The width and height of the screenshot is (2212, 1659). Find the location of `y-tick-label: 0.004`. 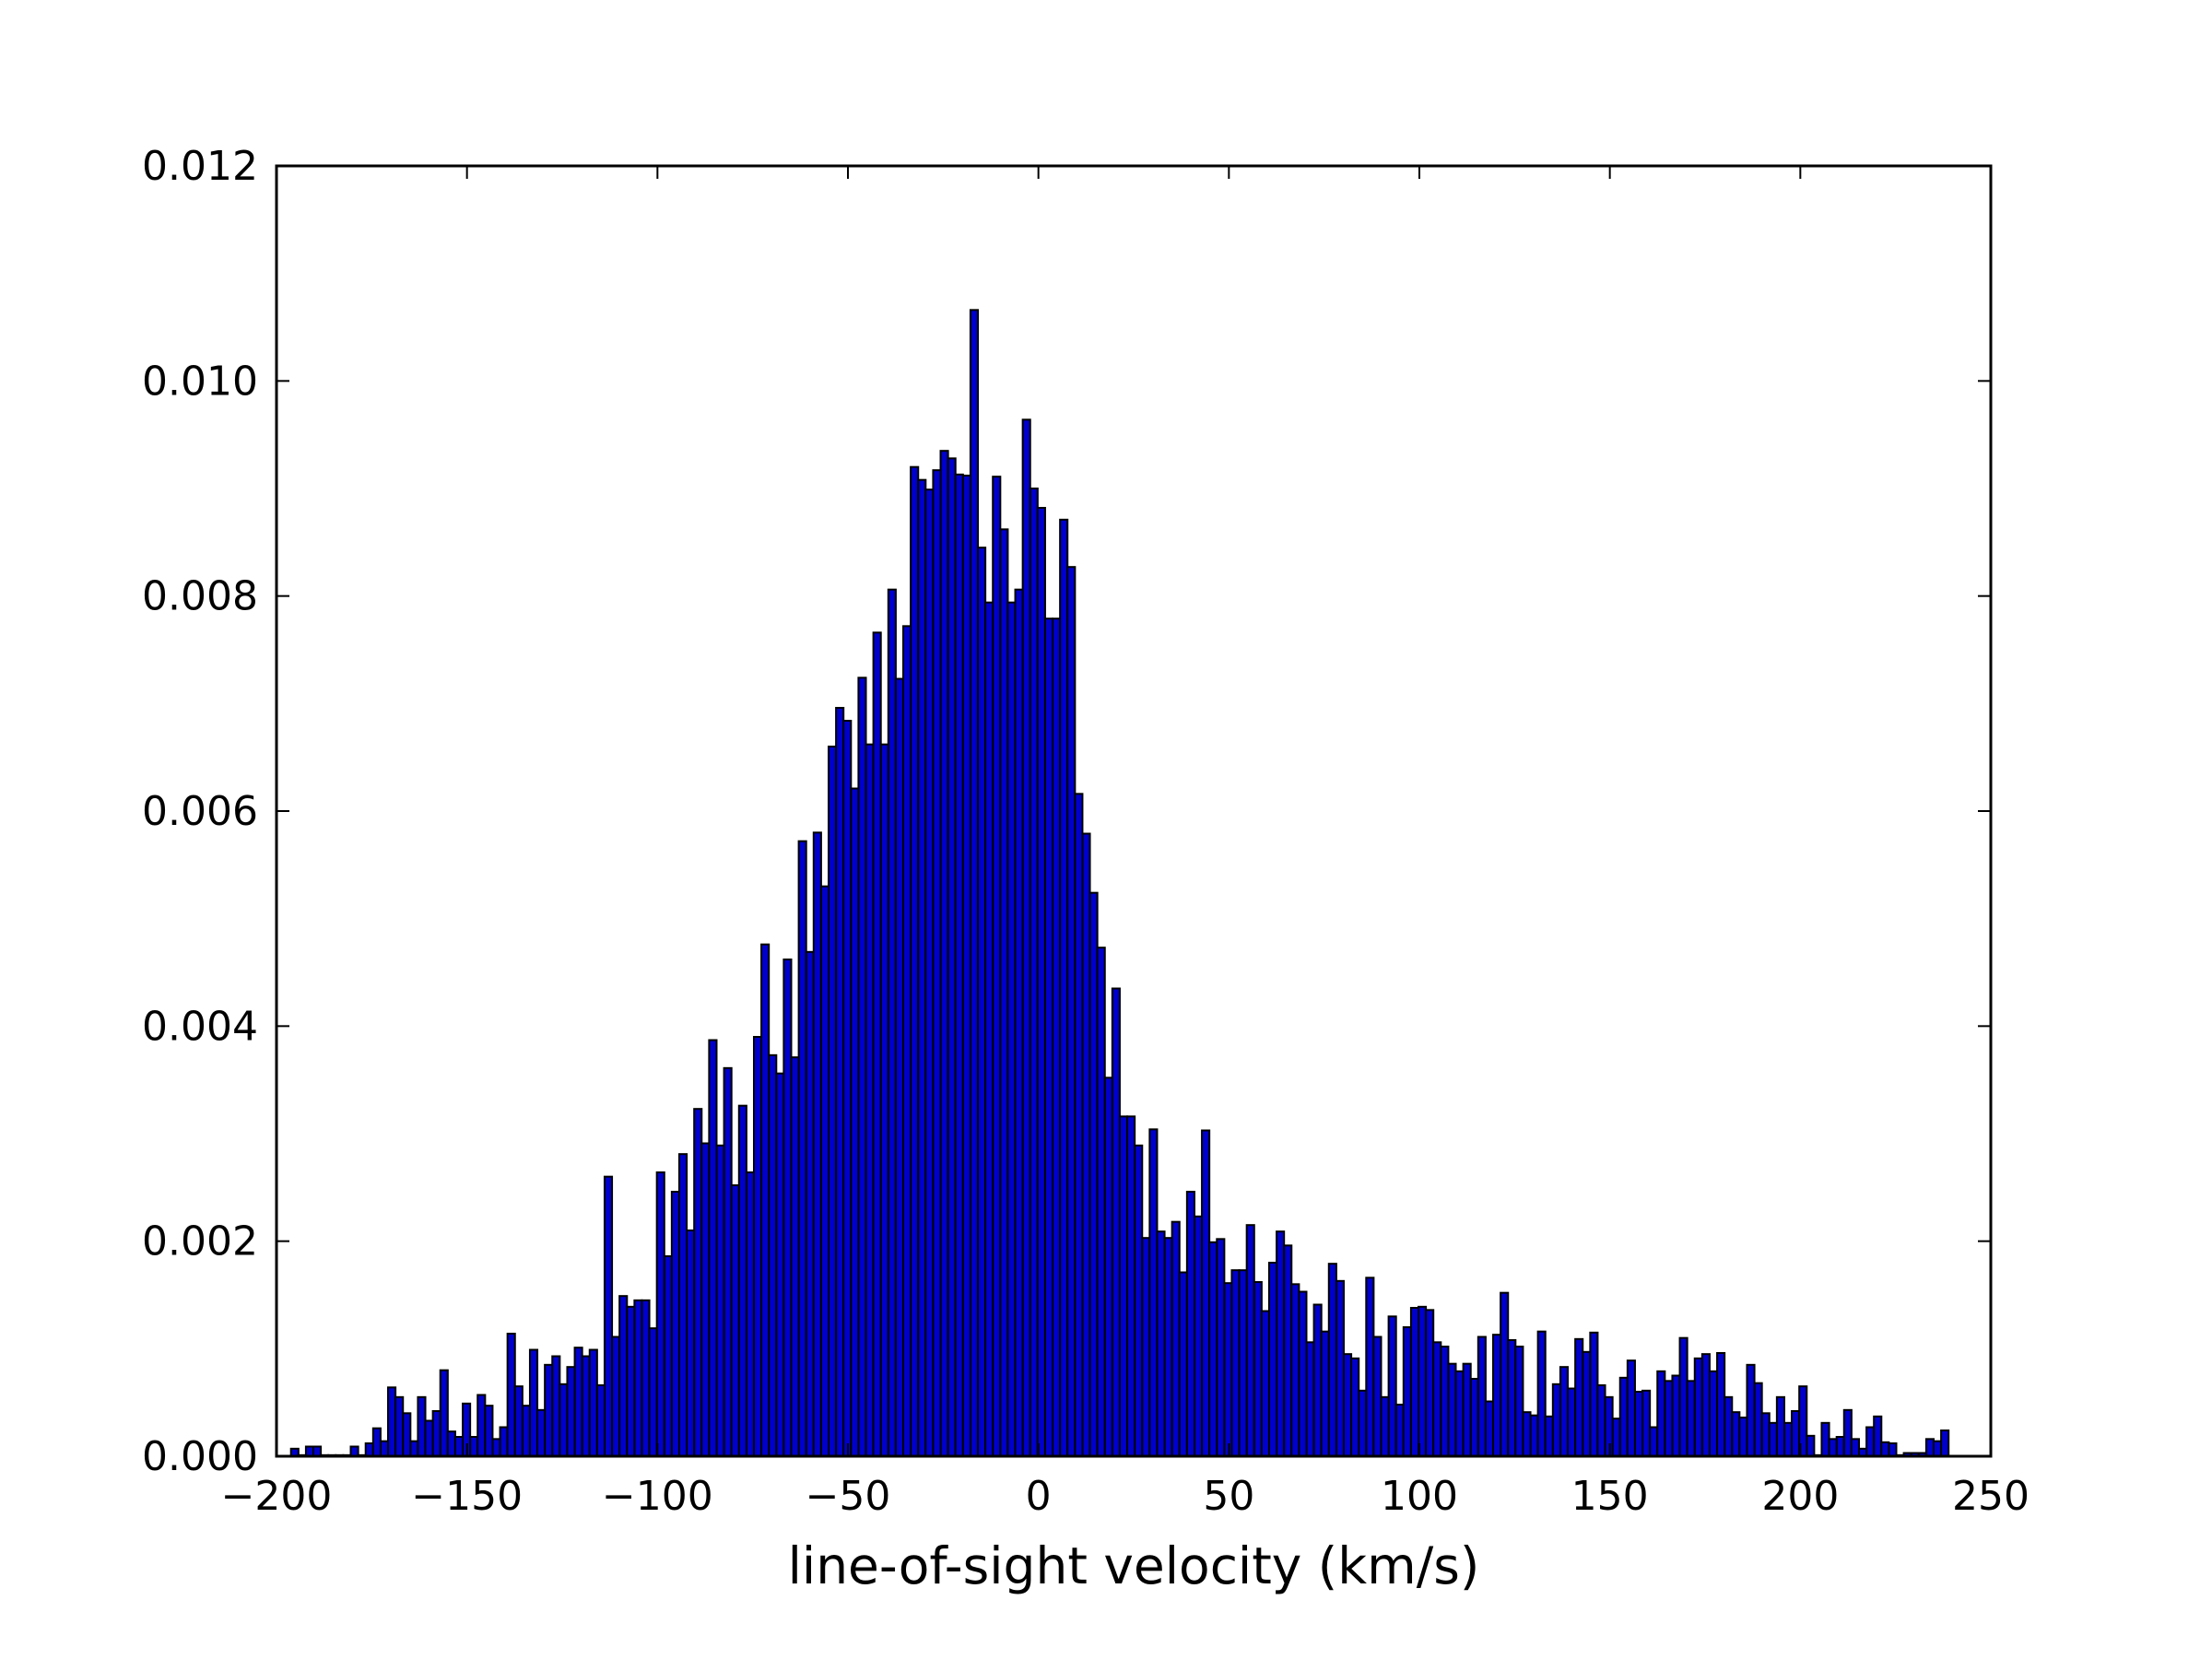

y-tick-label: 0.004 is located at coordinates (200, 1026).